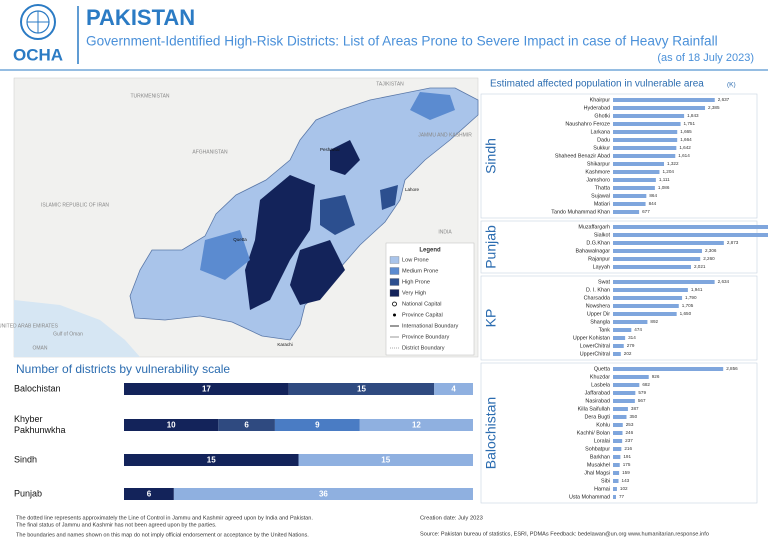 The image size is (768, 543). What do you see at coordinates (638, 329) in the screenshot?
I see `bar-value-label: 474` at bounding box center [638, 329].